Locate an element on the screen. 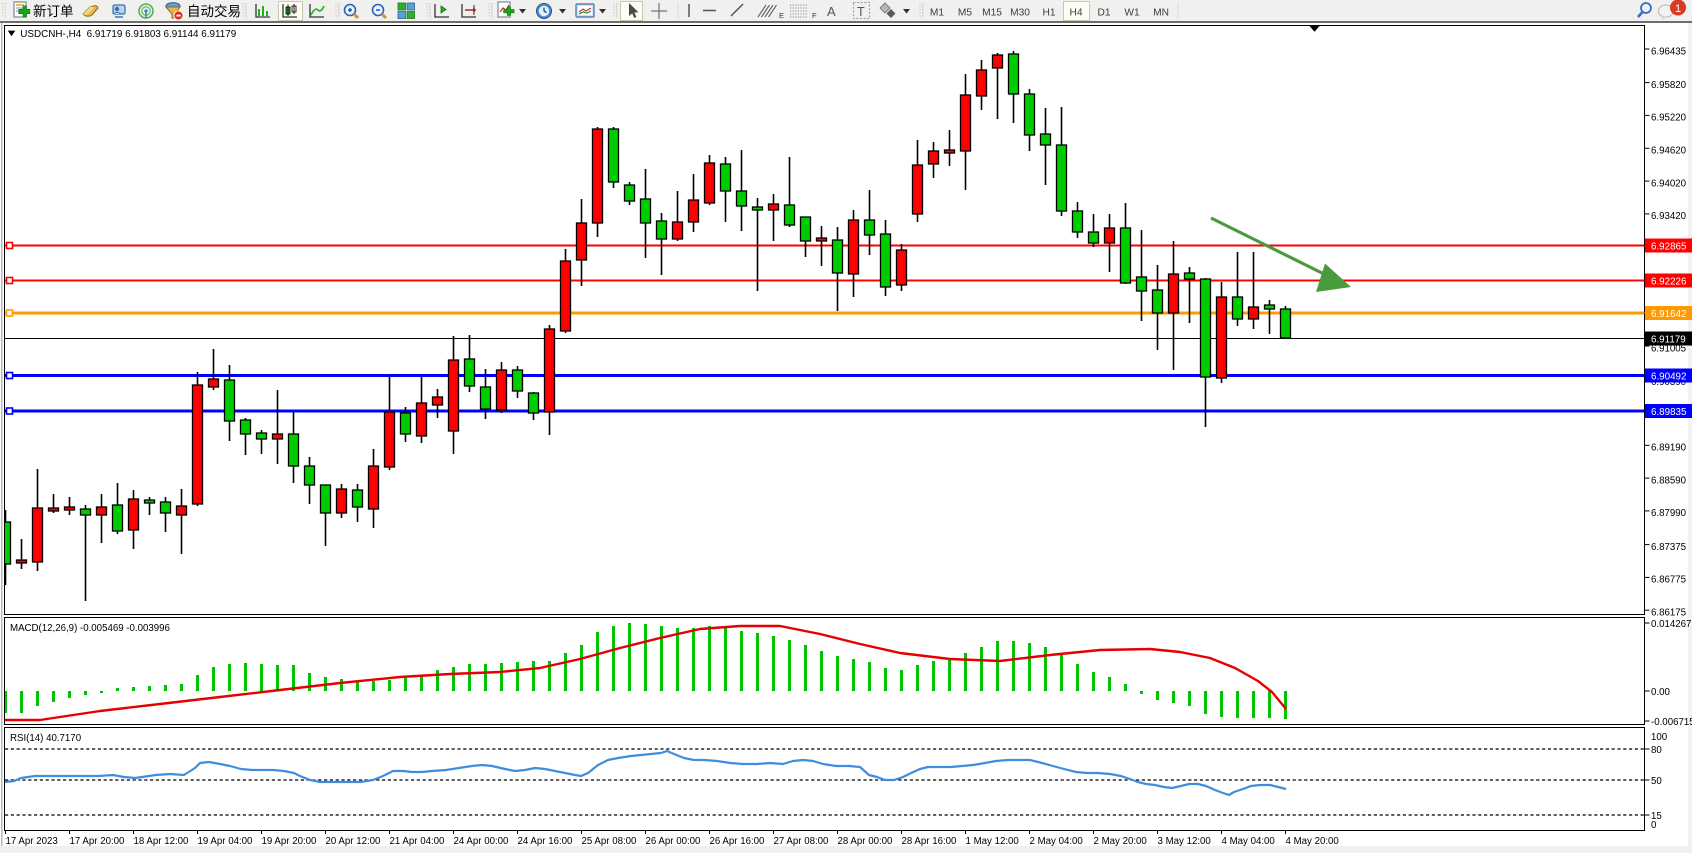 Image resolution: width=1692 pixels, height=853 pixels. svg-text: 6.86775 is located at coordinates (1668, 580).